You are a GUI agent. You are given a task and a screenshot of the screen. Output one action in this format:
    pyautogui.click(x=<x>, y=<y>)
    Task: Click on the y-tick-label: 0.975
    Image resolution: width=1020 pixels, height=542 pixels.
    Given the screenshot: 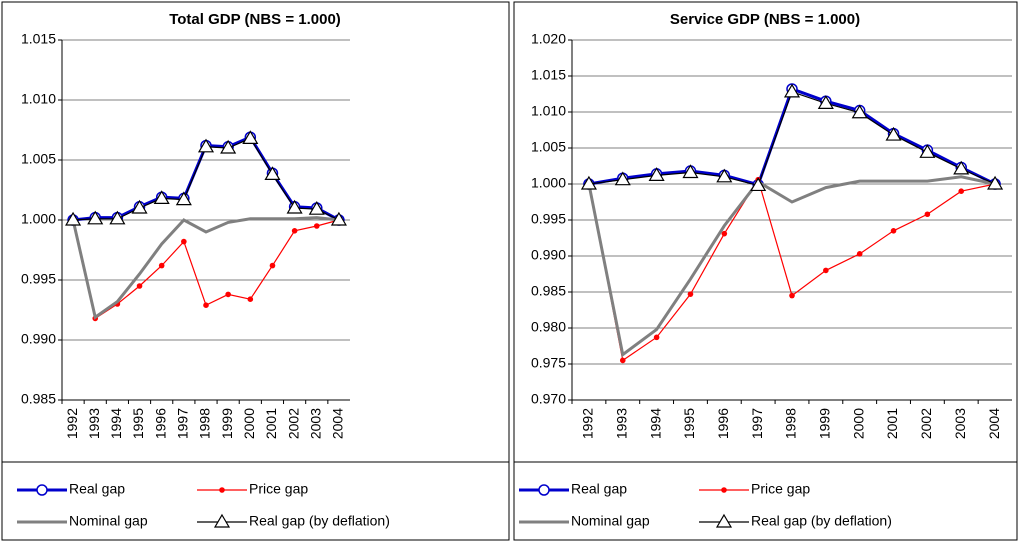 What is the action you would take?
    pyautogui.click(x=548, y=363)
    